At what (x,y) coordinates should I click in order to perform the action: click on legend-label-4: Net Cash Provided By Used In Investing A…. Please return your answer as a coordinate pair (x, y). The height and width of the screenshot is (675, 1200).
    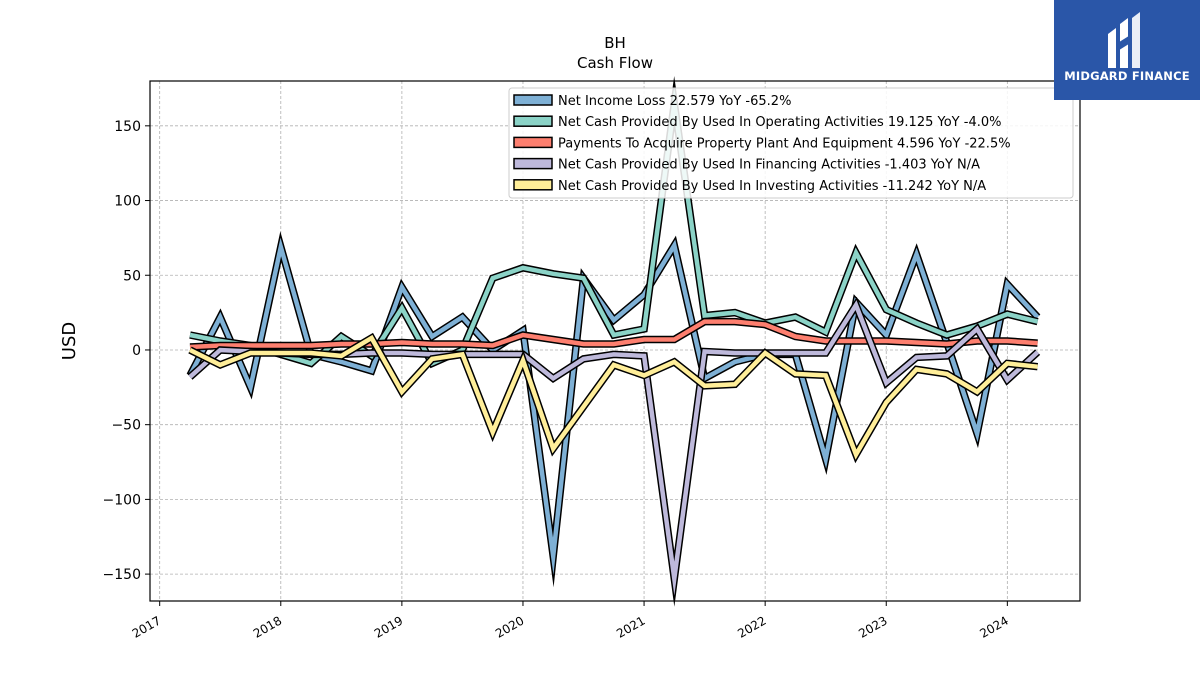
    Looking at the image, I should click on (772, 186).